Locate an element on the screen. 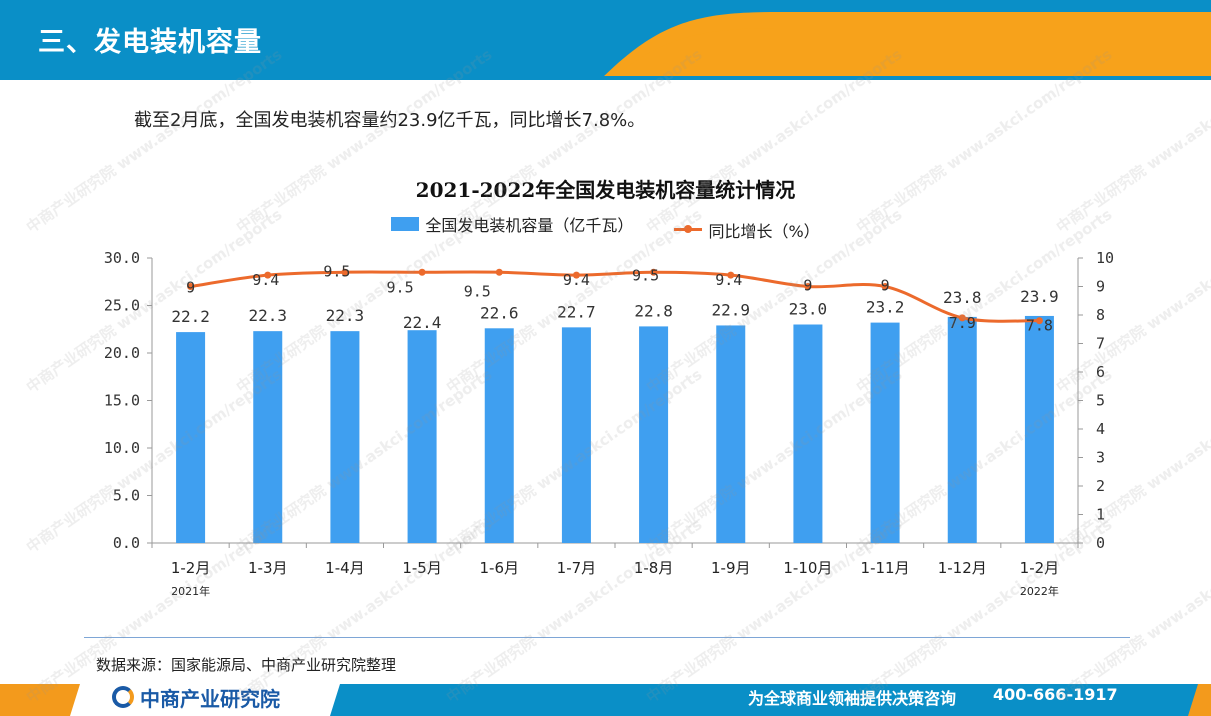 The image size is (1211, 716). bar-value-label: 22.9 is located at coordinates (730, 309).